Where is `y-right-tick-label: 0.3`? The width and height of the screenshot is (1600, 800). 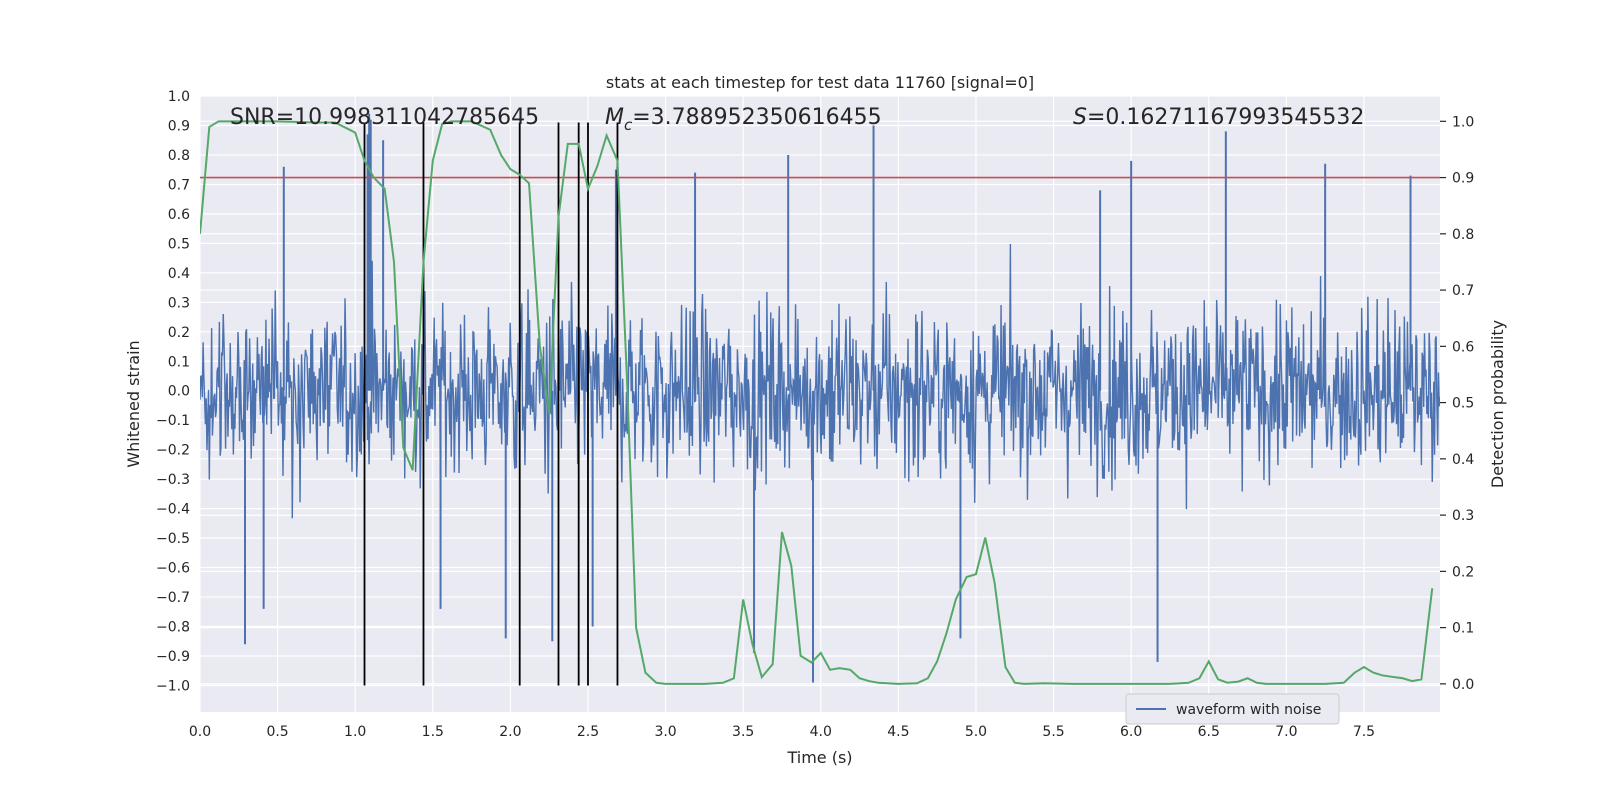
y-right-tick-label: 0.3 is located at coordinates (1463, 516).